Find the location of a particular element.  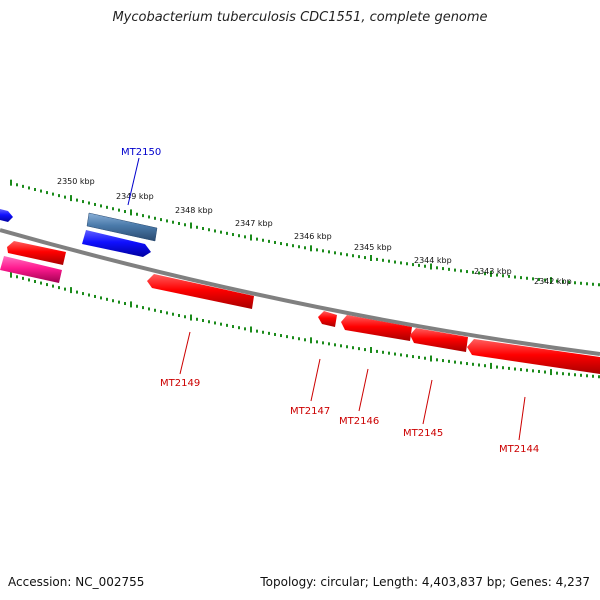

gene-label-mt2149: MT2149 is located at coordinates (180, 383).